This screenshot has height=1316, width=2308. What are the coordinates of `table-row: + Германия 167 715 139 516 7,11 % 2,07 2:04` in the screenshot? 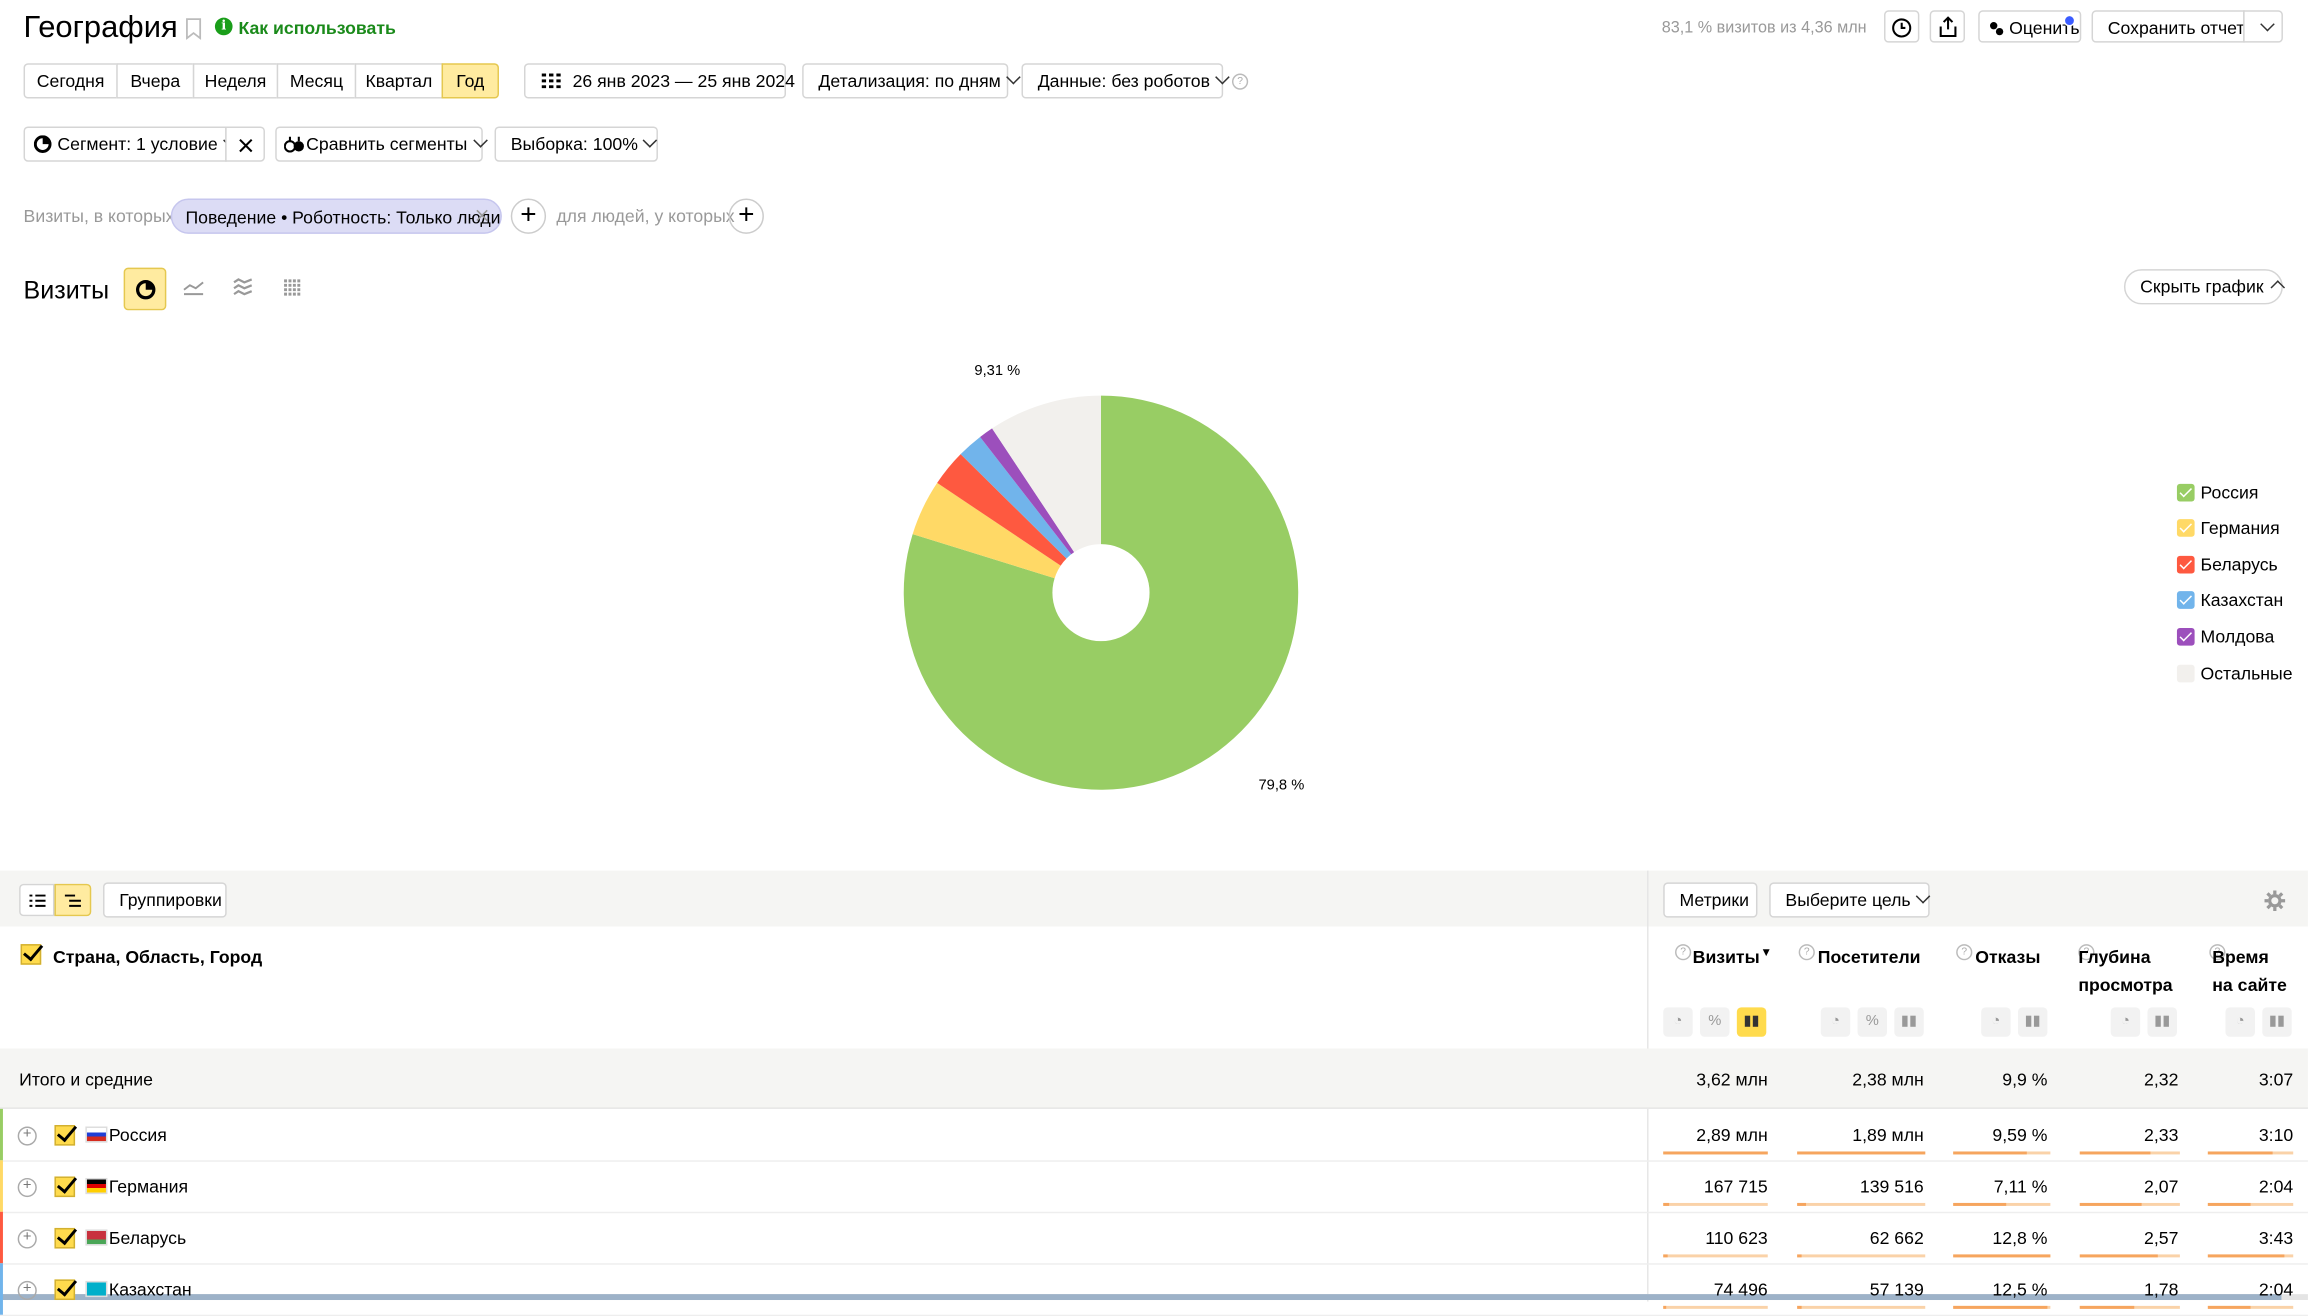 It's located at (1154, 1187).